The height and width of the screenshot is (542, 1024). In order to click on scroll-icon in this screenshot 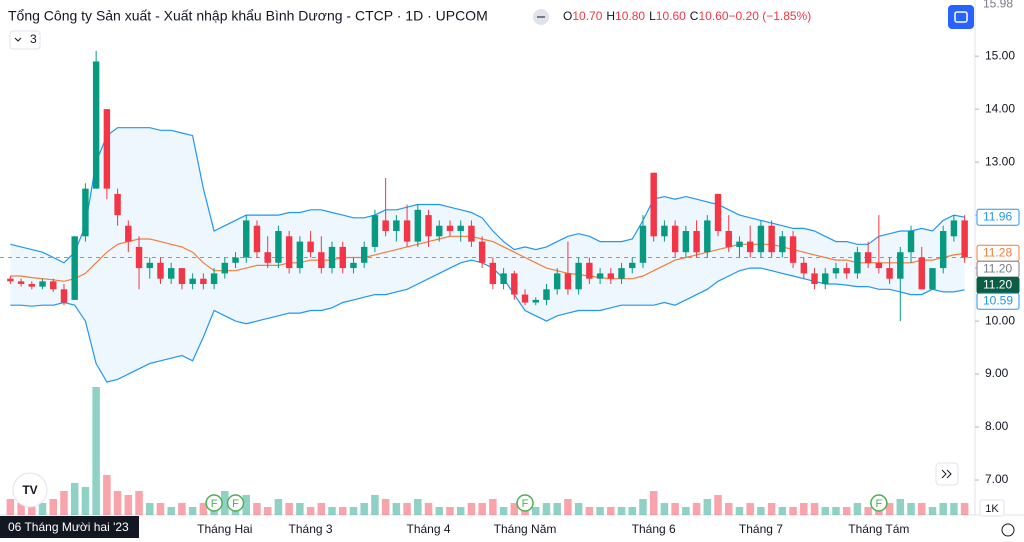, I will do `click(946, 474)`.